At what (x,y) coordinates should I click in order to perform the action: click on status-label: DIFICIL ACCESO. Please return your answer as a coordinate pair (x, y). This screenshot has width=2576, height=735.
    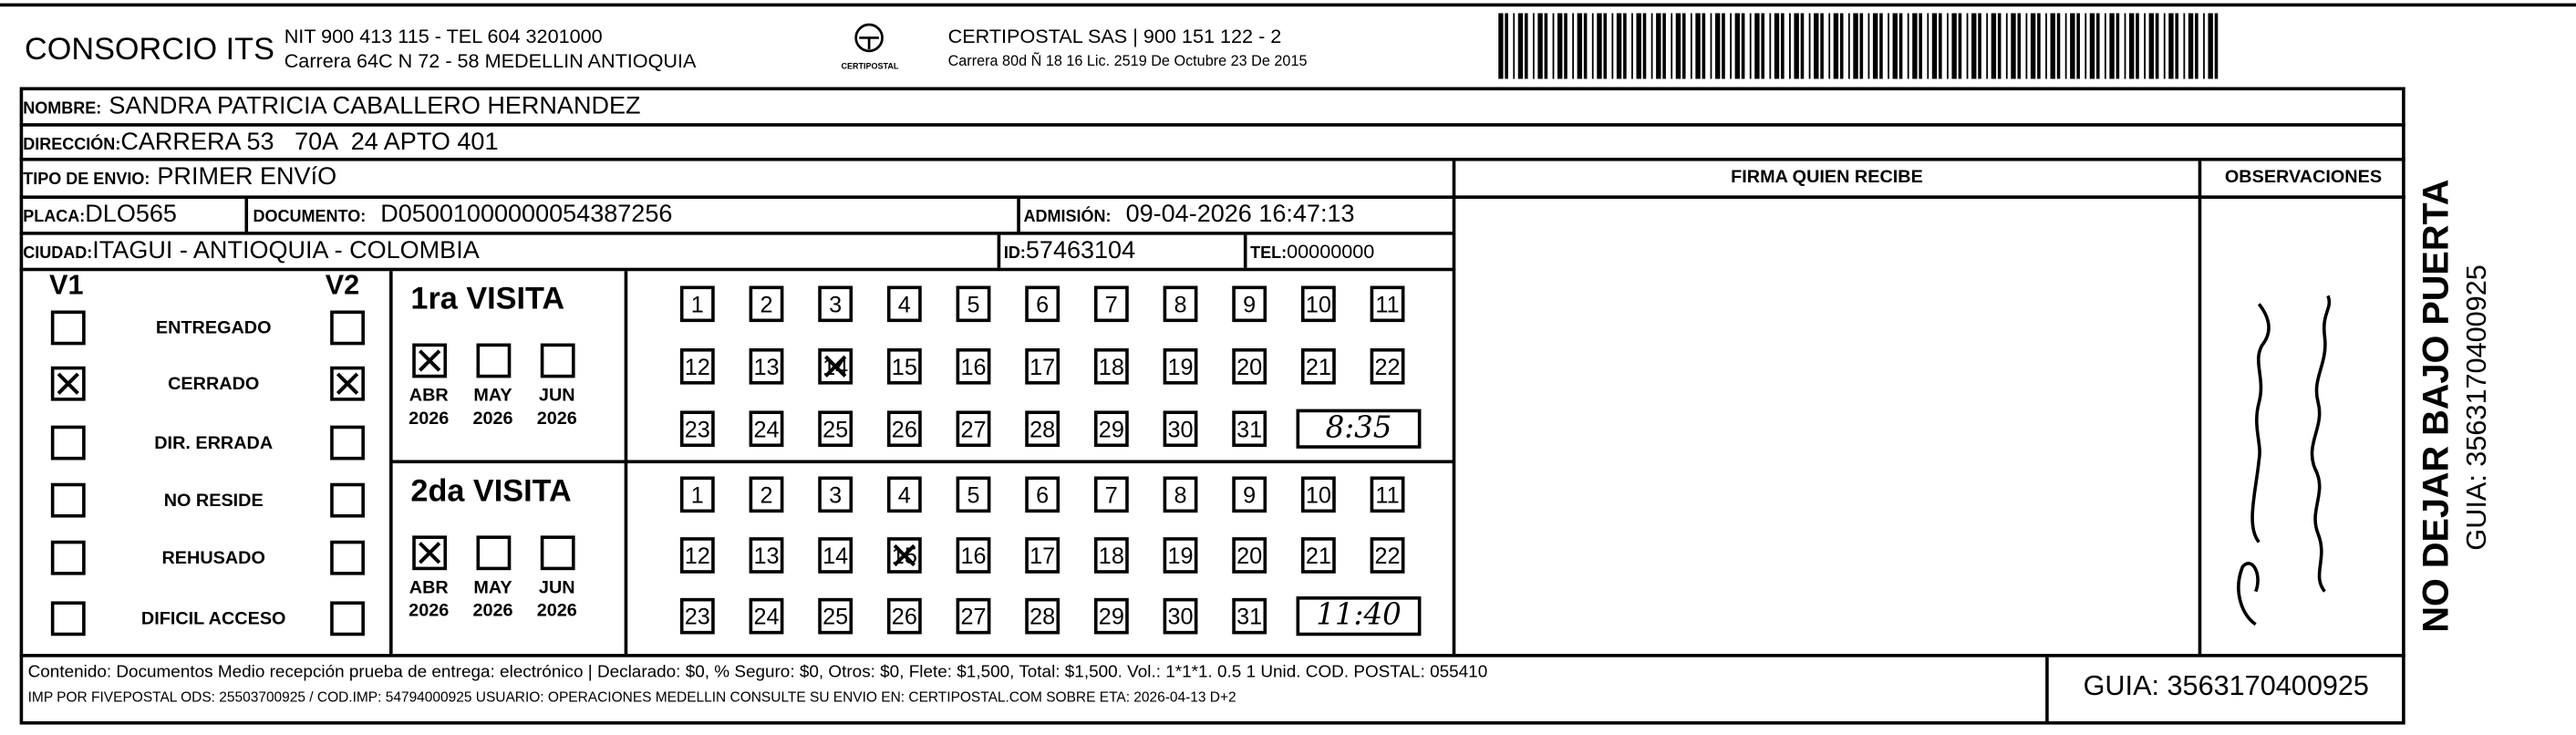
    Looking at the image, I should click on (213, 619).